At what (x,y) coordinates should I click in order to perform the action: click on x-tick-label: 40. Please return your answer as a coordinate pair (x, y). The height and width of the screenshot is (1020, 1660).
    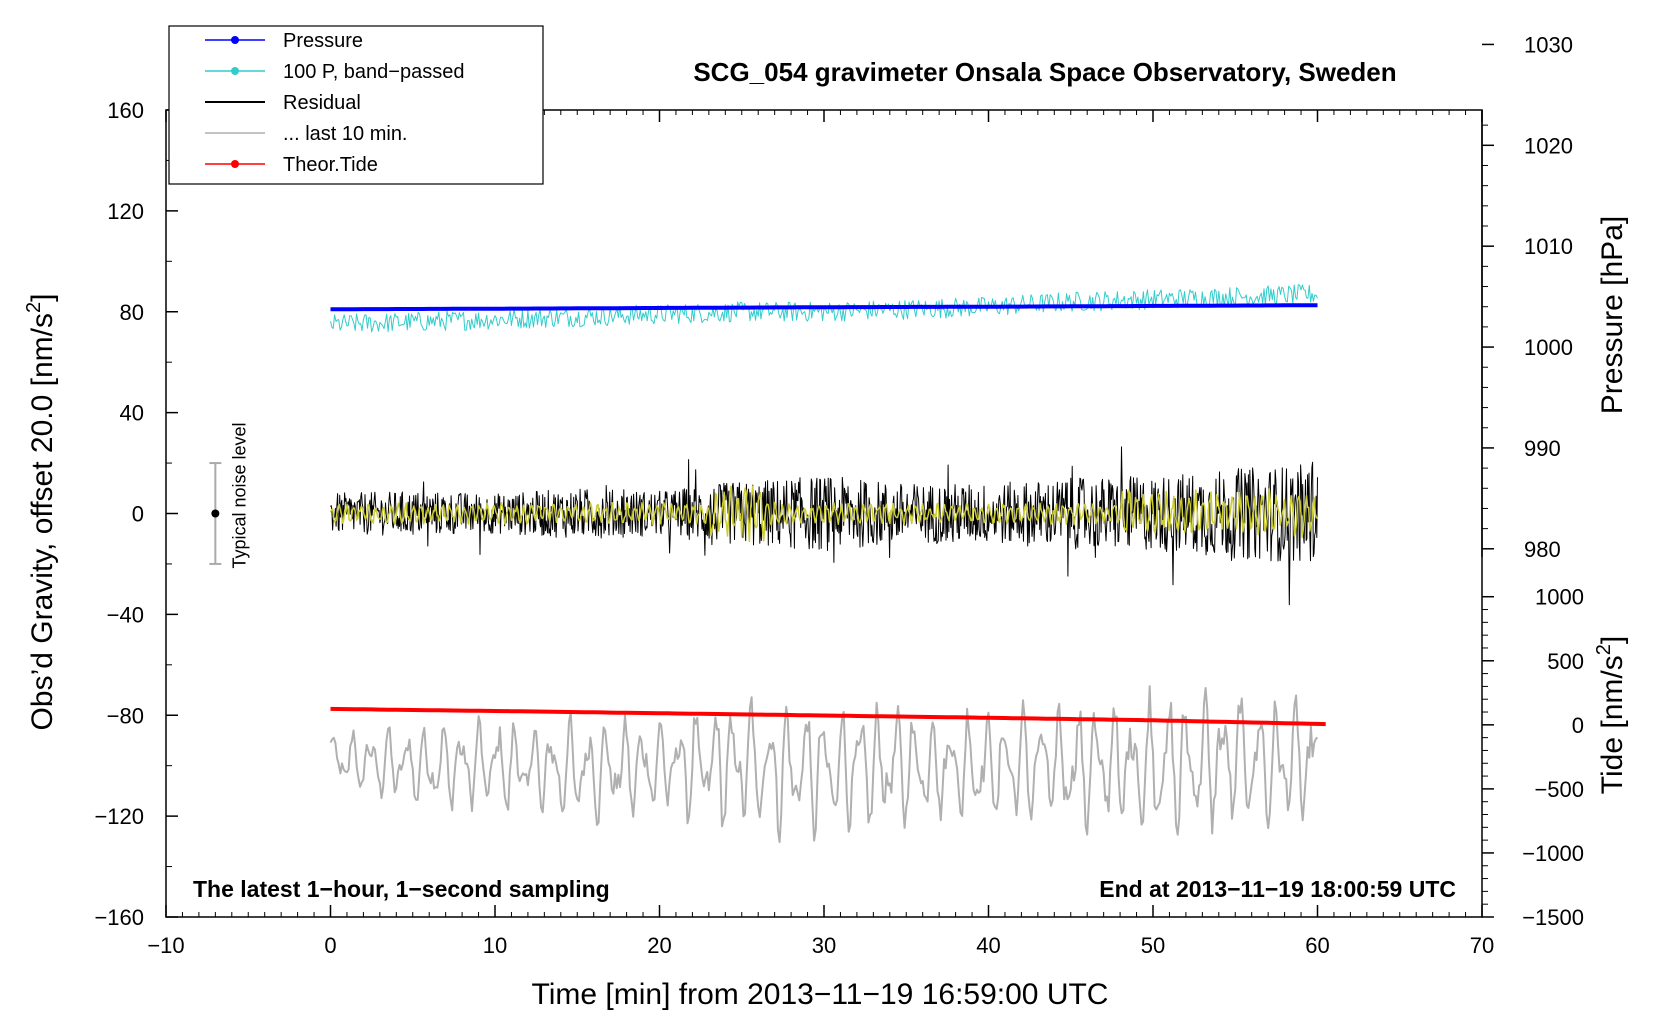
    Looking at the image, I should click on (988, 945).